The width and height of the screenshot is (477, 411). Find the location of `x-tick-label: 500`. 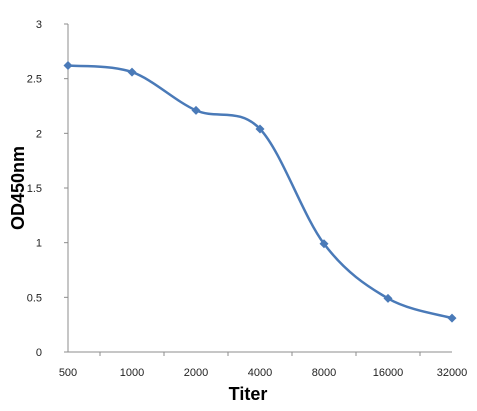

x-tick-label: 500 is located at coordinates (68, 373).